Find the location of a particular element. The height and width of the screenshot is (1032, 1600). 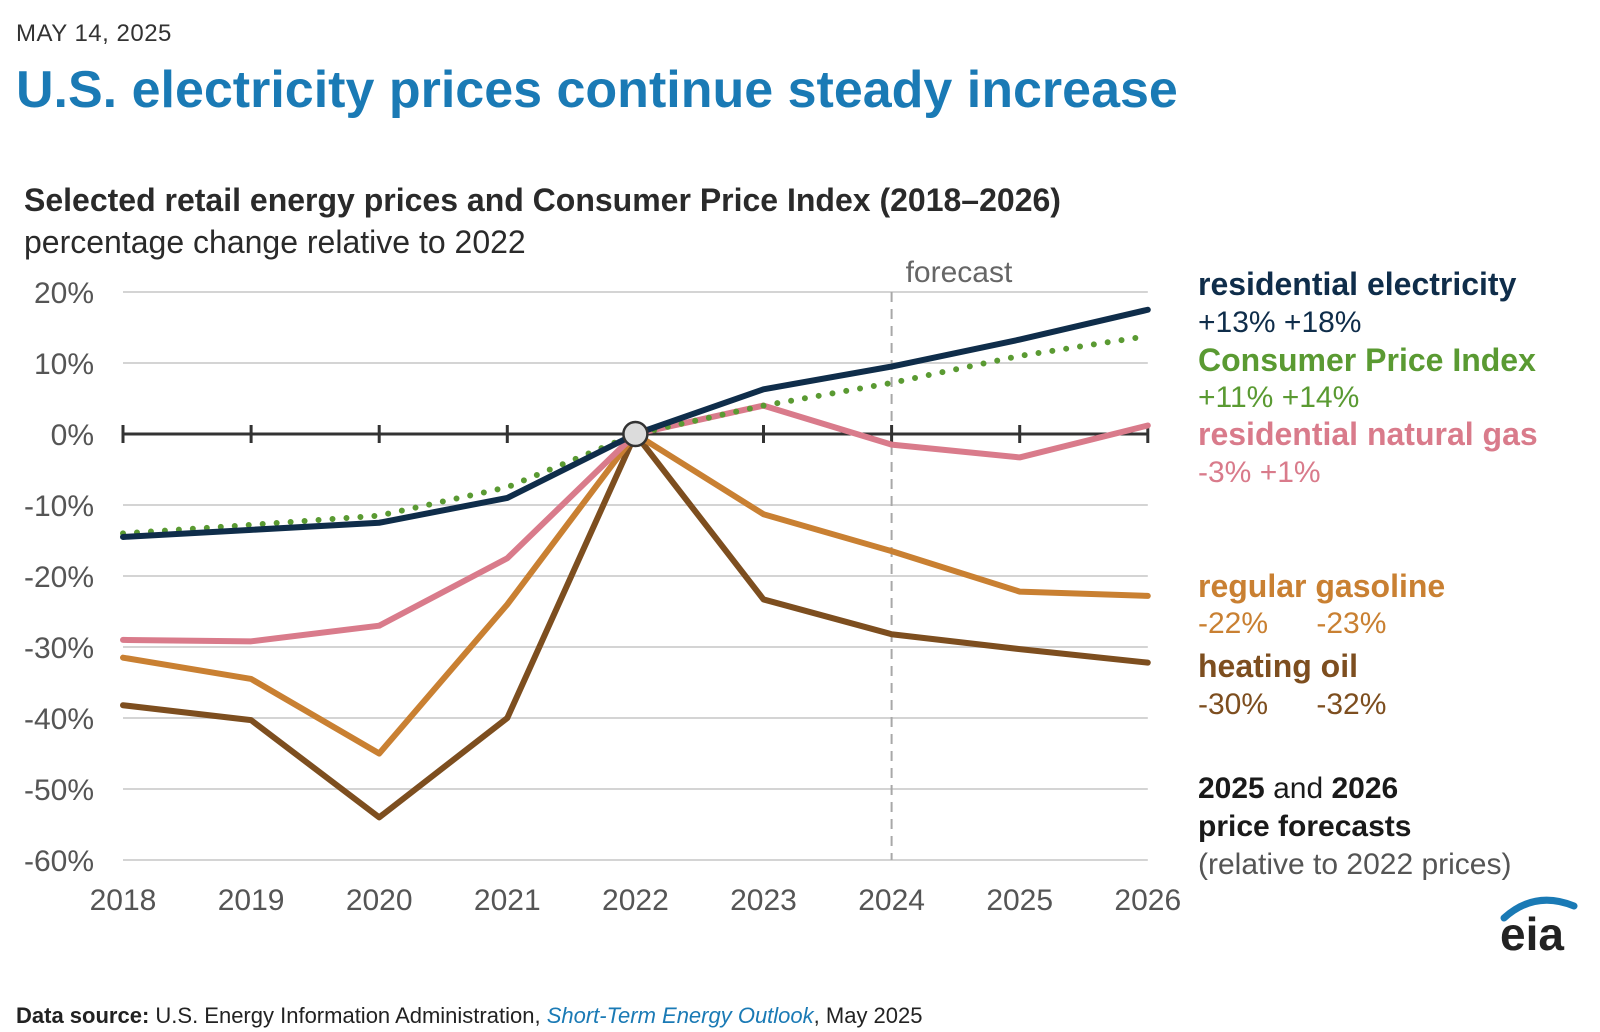

note-line-2: price forecasts is located at coordinates (1305, 826).